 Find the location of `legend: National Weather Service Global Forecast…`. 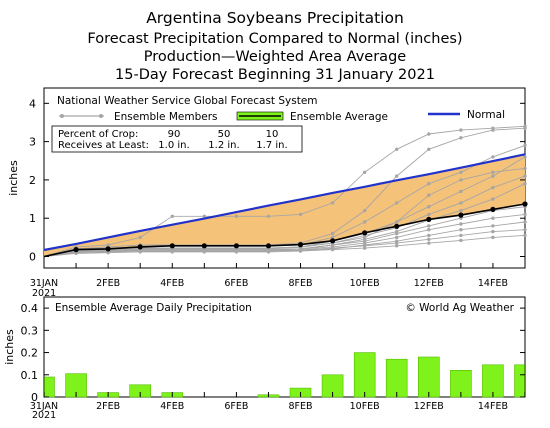

legend: National Weather Service Global Forecast… is located at coordinates (284, 108).